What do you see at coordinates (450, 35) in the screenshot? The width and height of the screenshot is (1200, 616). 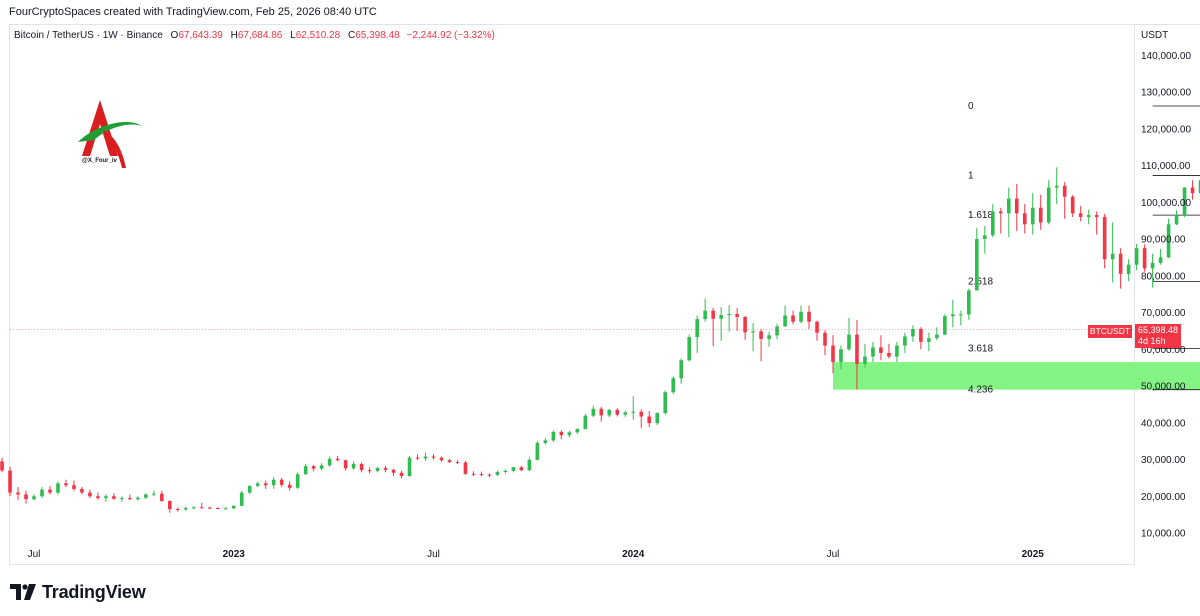 I see `change-value: −2,244.92 (−3.32%)` at bounding box center [450, 35].